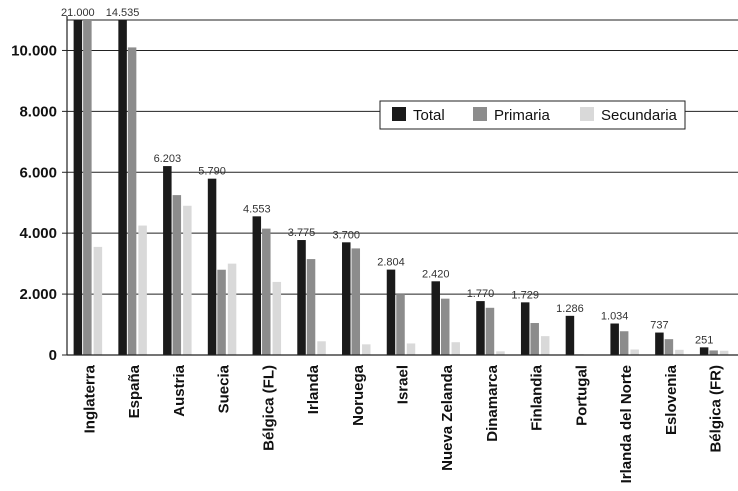 The width and height of the screenshot is (738, 491). Describe the element at coordinates (626, 424) in the screenshot. I see `x-tick-label: Irlanda del Norte` at that location.